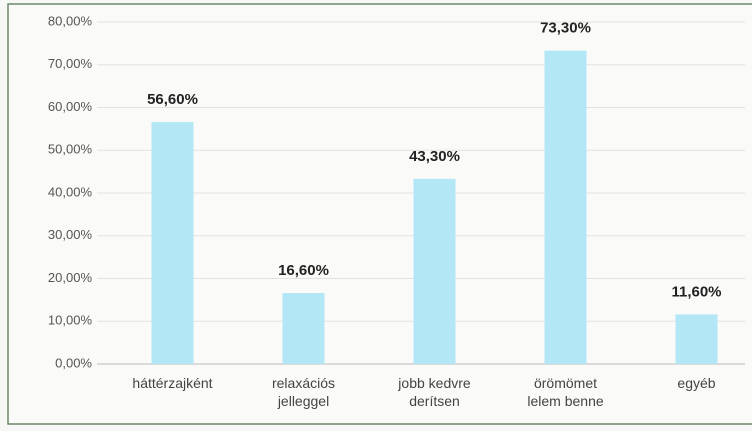 The width and height of the screenshot is (752, 431). What do you see at coordinates (434, 156) in the screenshot?
I see `data-label: 43,30%` at bounding box center [434, 156].